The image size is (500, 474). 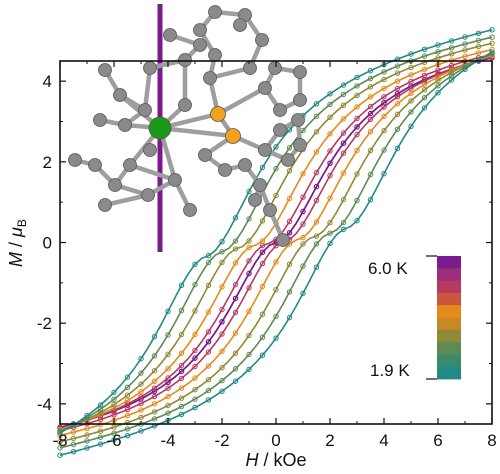 I want to click on metal-atom, so click(x=160, y=128).